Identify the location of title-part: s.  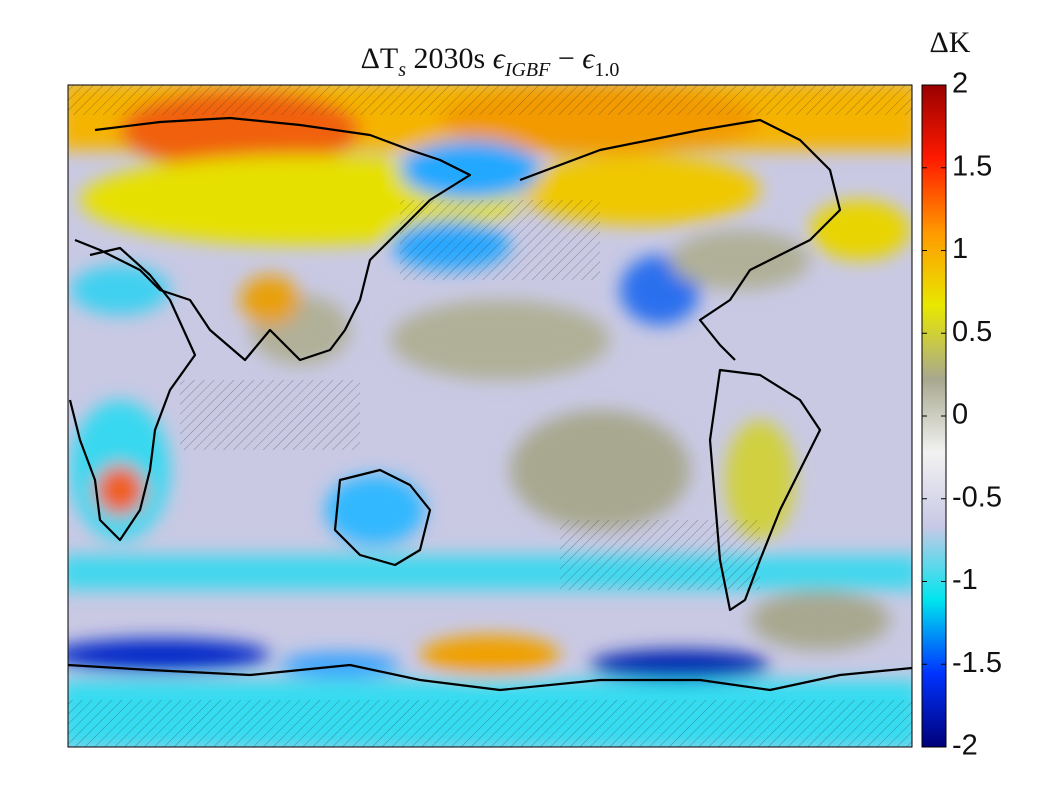
(402, 70).